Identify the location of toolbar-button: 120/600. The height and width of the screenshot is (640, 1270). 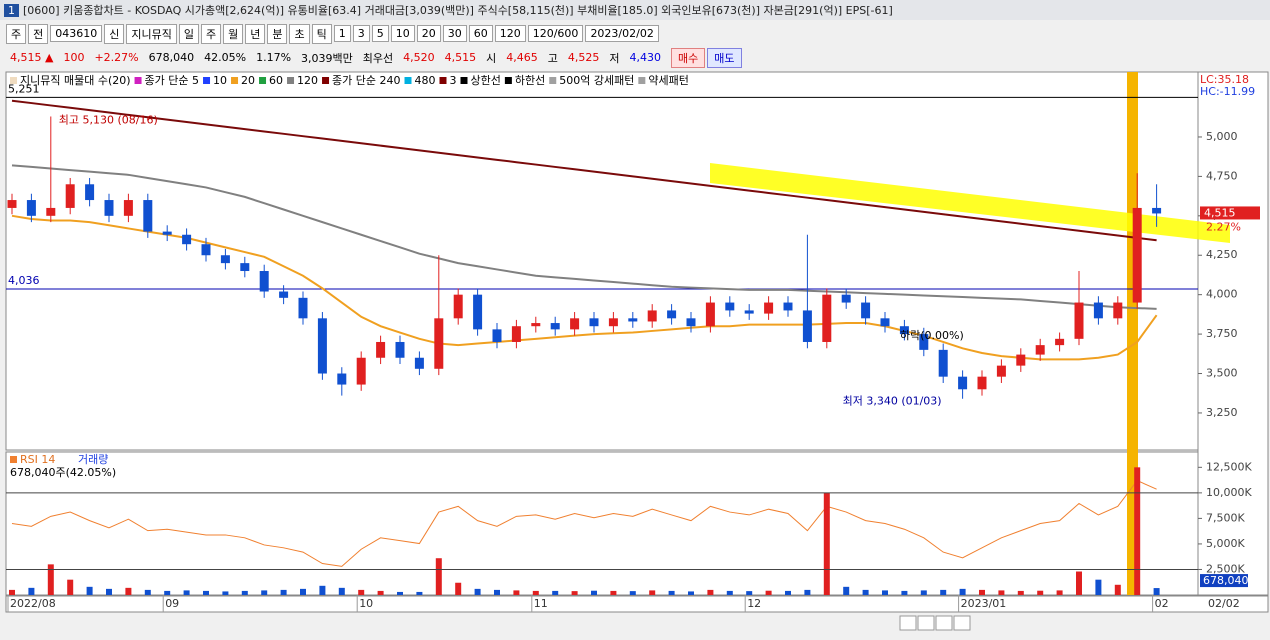
(555, 33).